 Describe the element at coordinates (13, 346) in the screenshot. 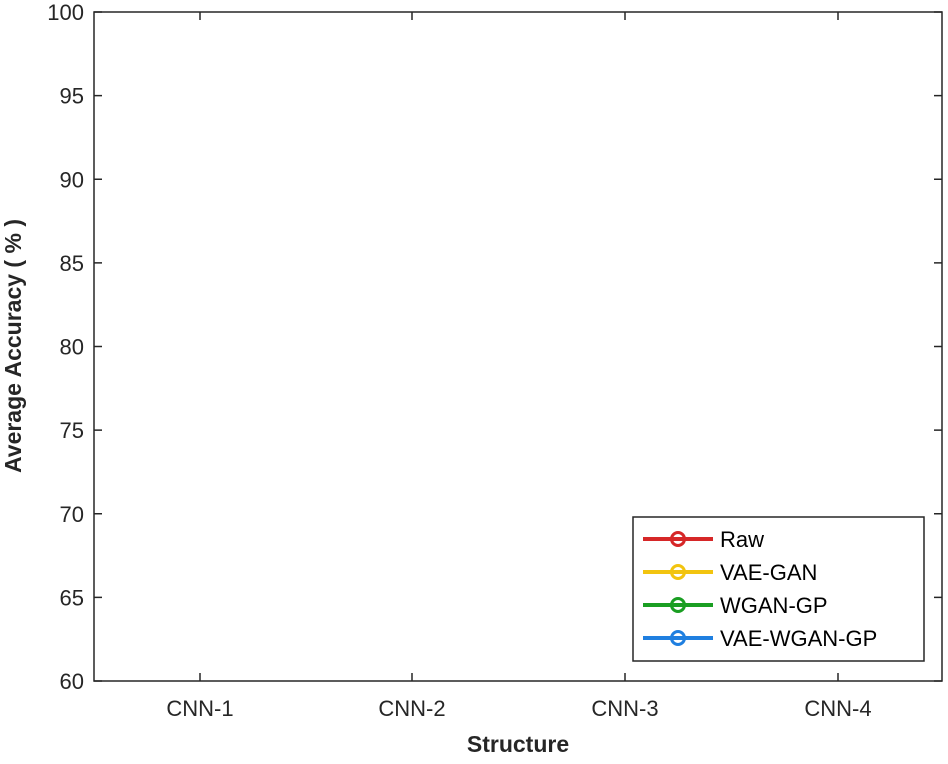

I see `y-axis-title: Average Accuracy ( % )` at that location.